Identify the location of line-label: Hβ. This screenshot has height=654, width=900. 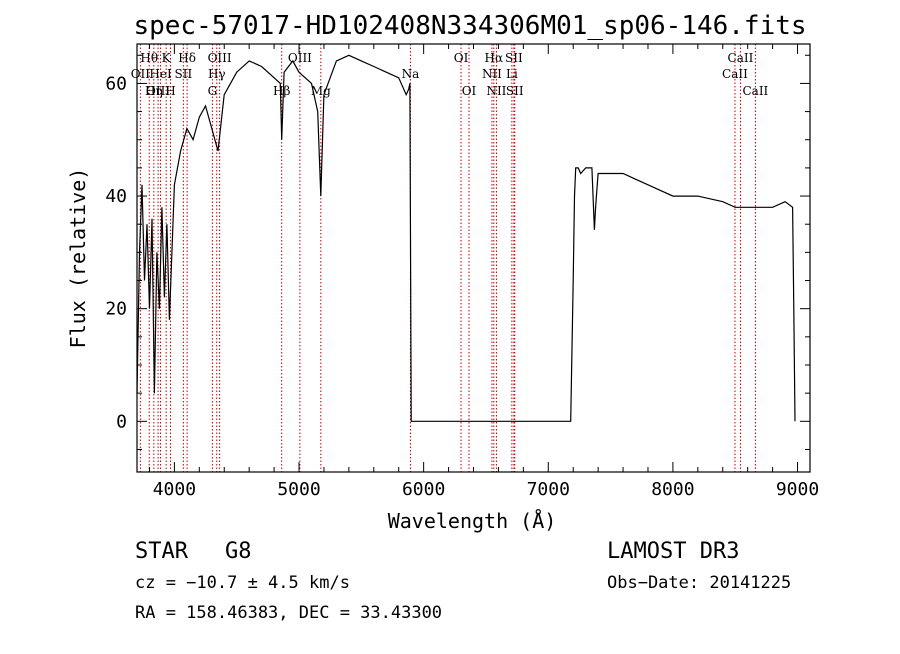
(281, 91).